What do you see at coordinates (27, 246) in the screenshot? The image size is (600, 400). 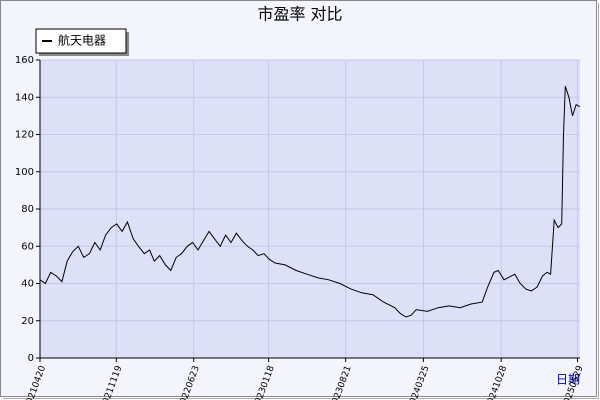 I see `y-tick-label: 60` at bounding box center [27, 246].